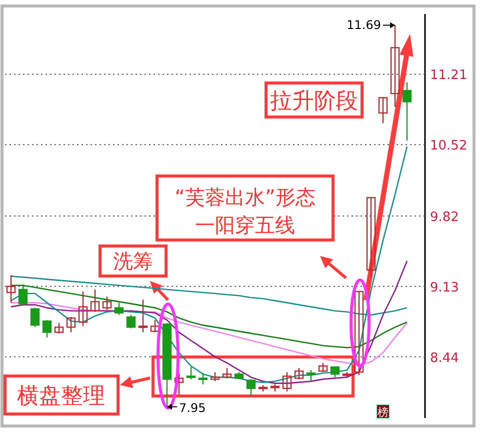 The height and width of the screenshot is (435, 485). What do you see at coordinates (314, 101) in the screenshot?
I see `annotation: 拉升阶段` at bounding box center [314, 101].